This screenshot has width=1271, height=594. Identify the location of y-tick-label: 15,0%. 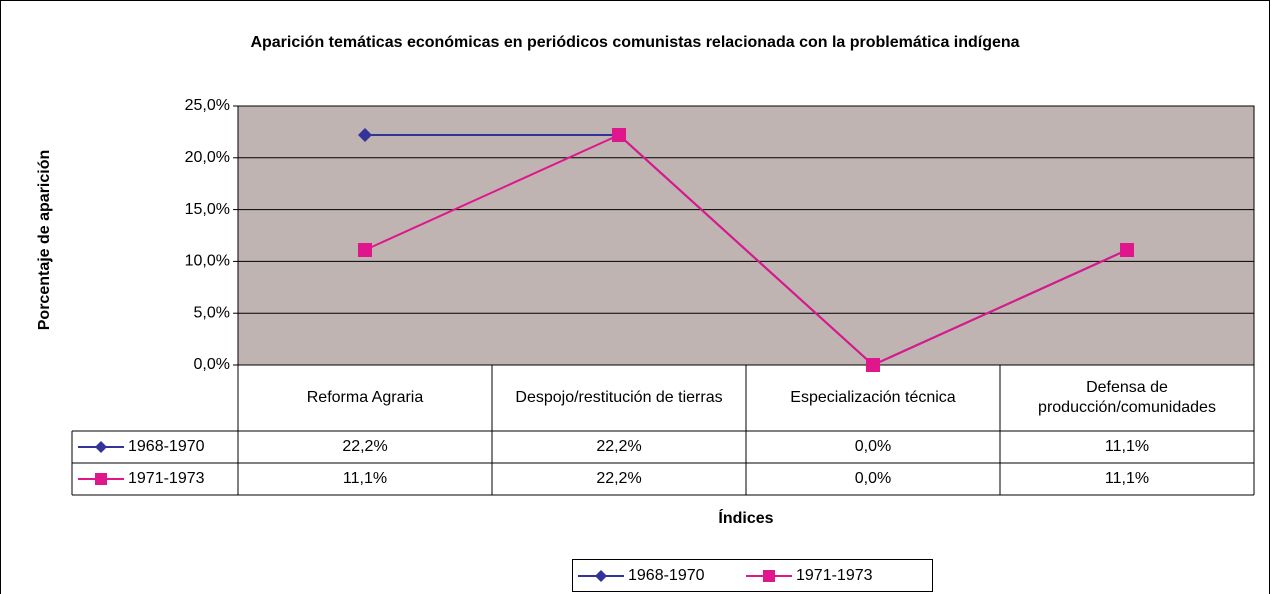
(207, 209).